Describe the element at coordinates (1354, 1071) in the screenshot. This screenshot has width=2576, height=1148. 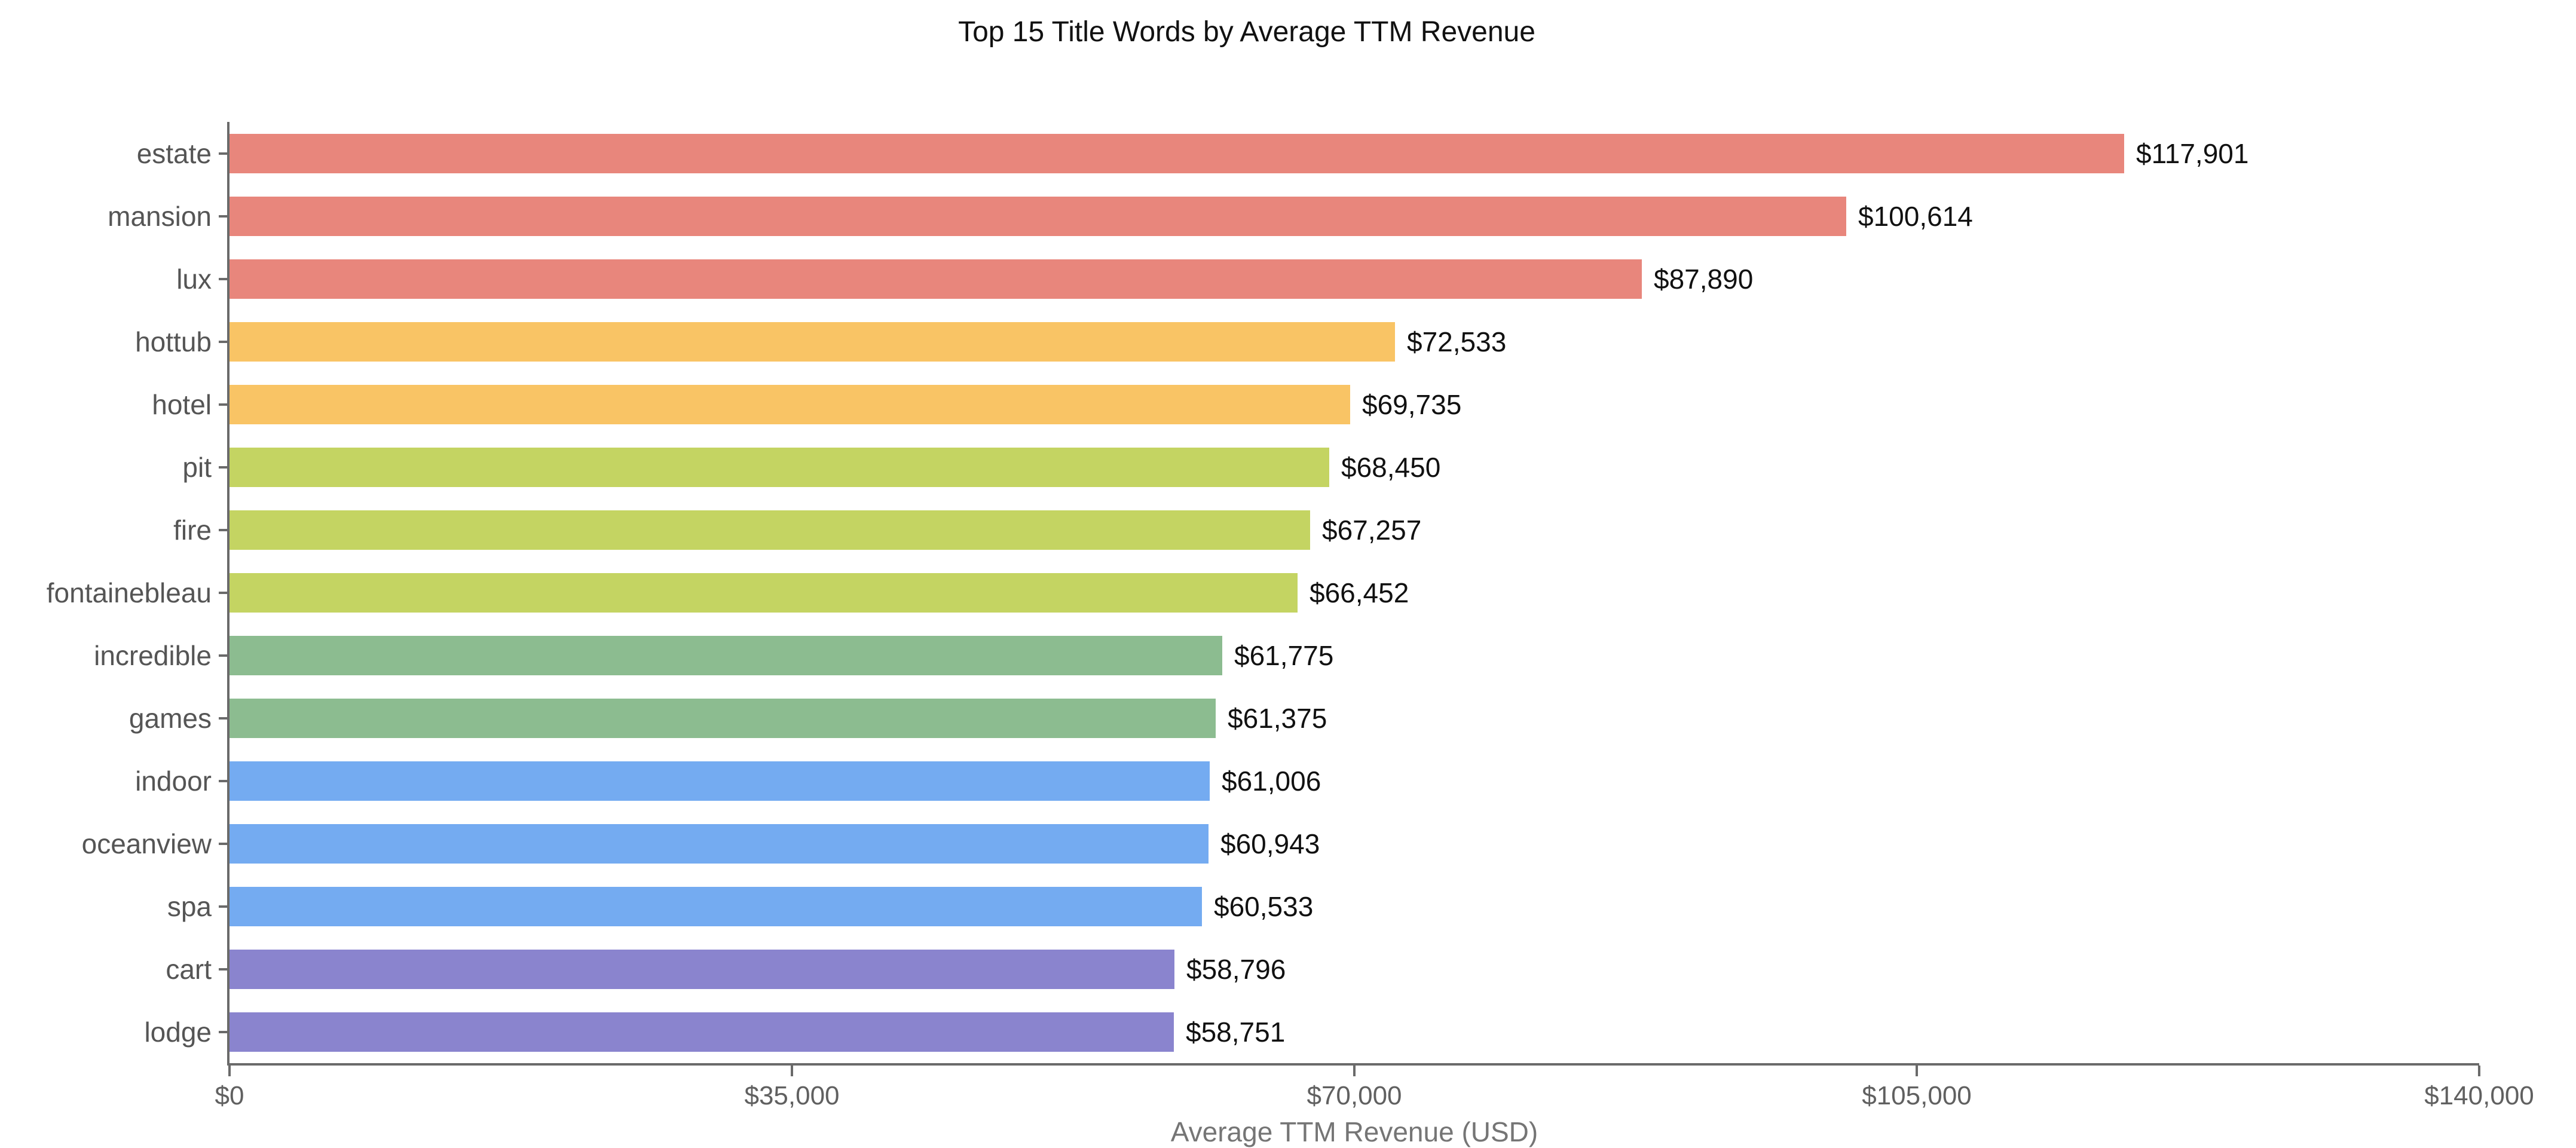
I see `x-tick-$70,000` at that location.